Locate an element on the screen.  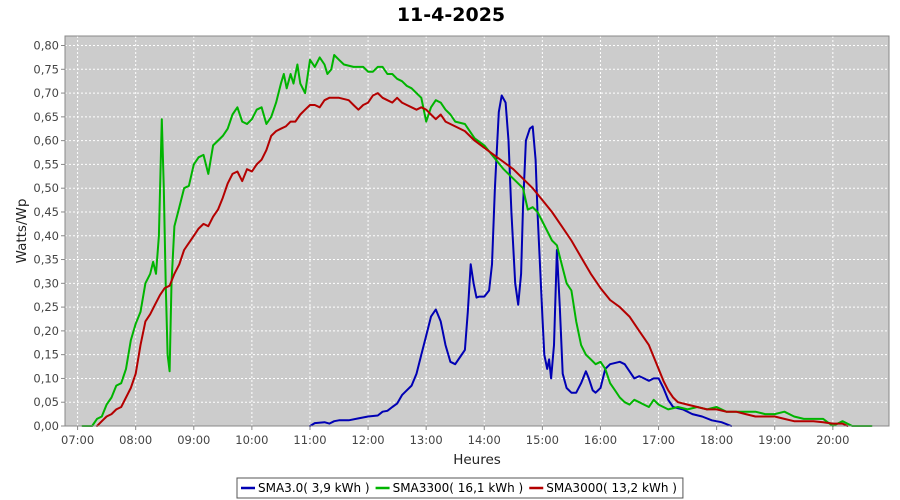
y-tick-label: 0,45 is located at coordinates (46, 212).